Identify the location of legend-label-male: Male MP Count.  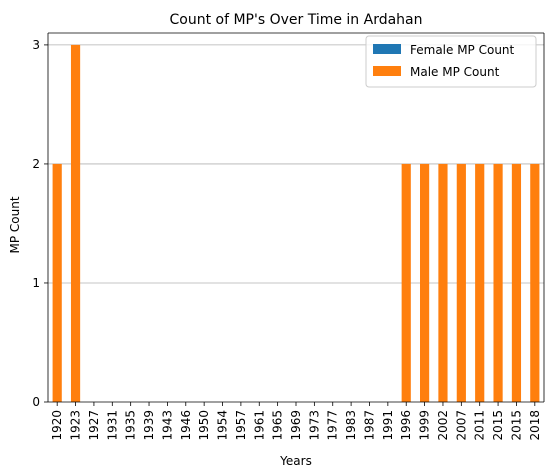
(455, 72).